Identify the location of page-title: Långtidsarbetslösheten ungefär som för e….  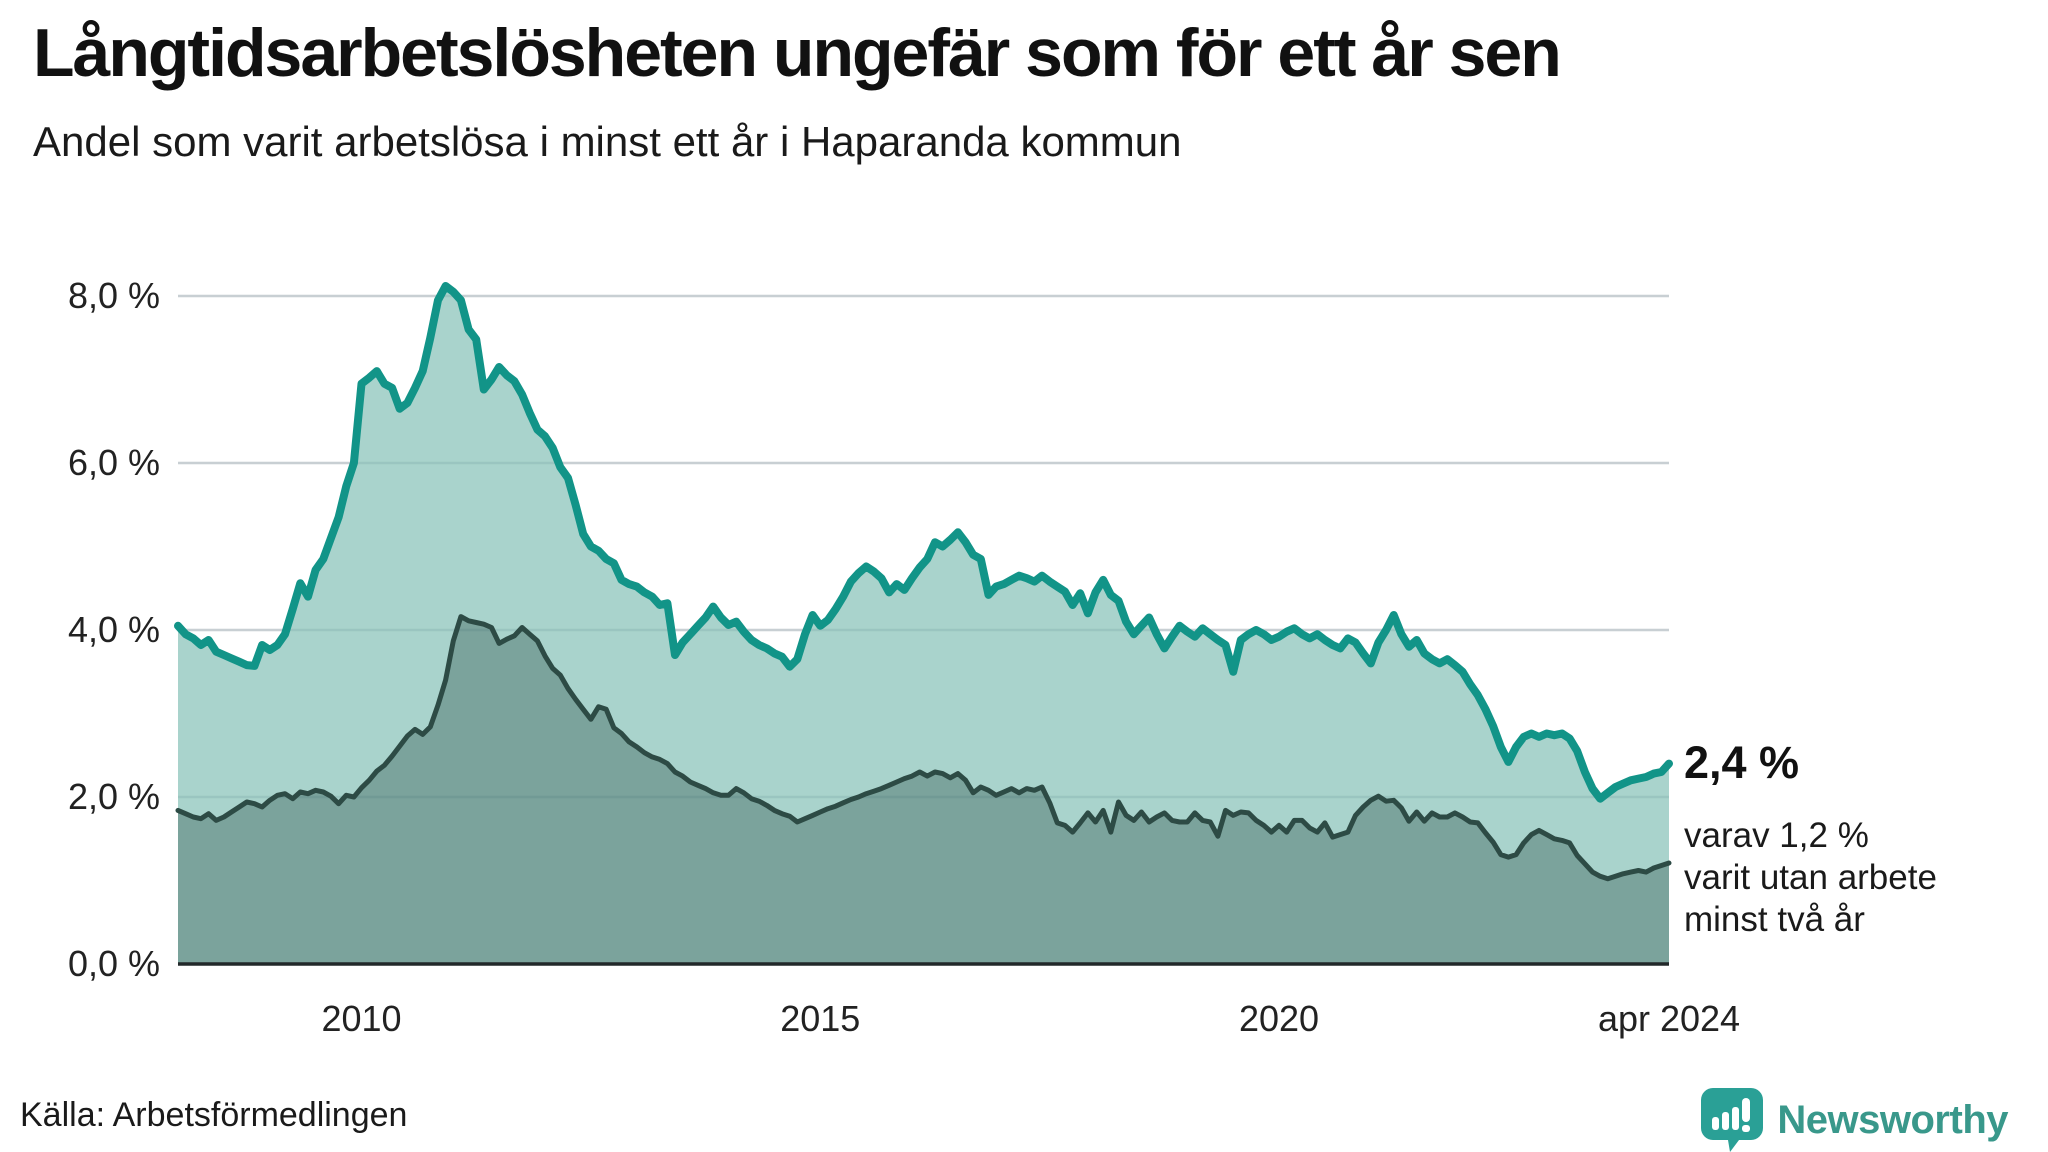
(797, 53).